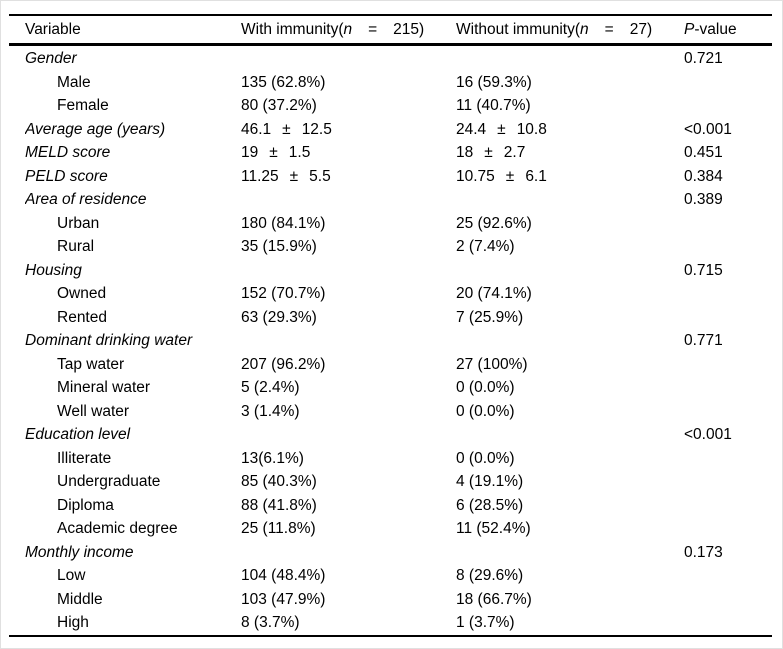  What do you see at coordinates (570, 294) in the screenshot?
I see `cell-without-immunity: 20 (74.1%)` at bounding box center [570, 294].